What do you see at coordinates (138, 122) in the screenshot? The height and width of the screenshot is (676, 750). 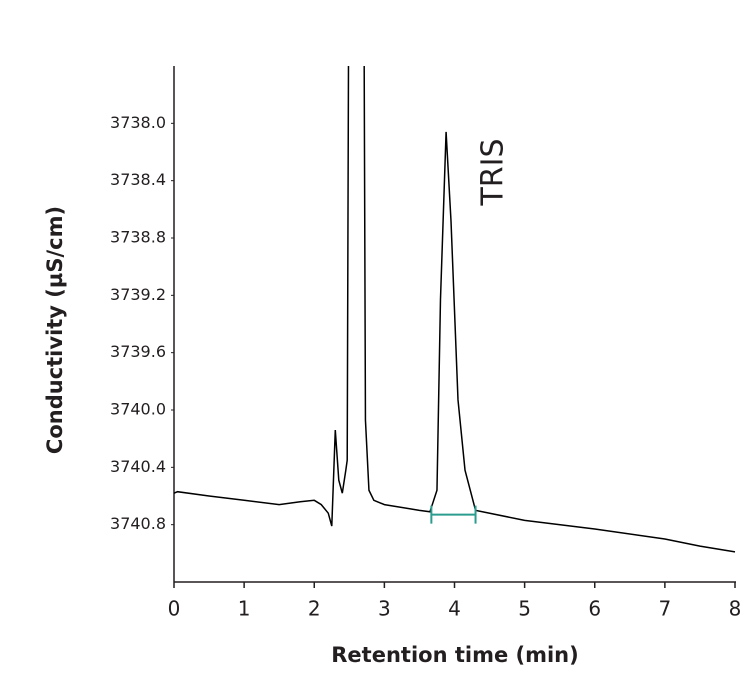 I see `y-tick-label: 3738.0` at bounding box center [138, 122].